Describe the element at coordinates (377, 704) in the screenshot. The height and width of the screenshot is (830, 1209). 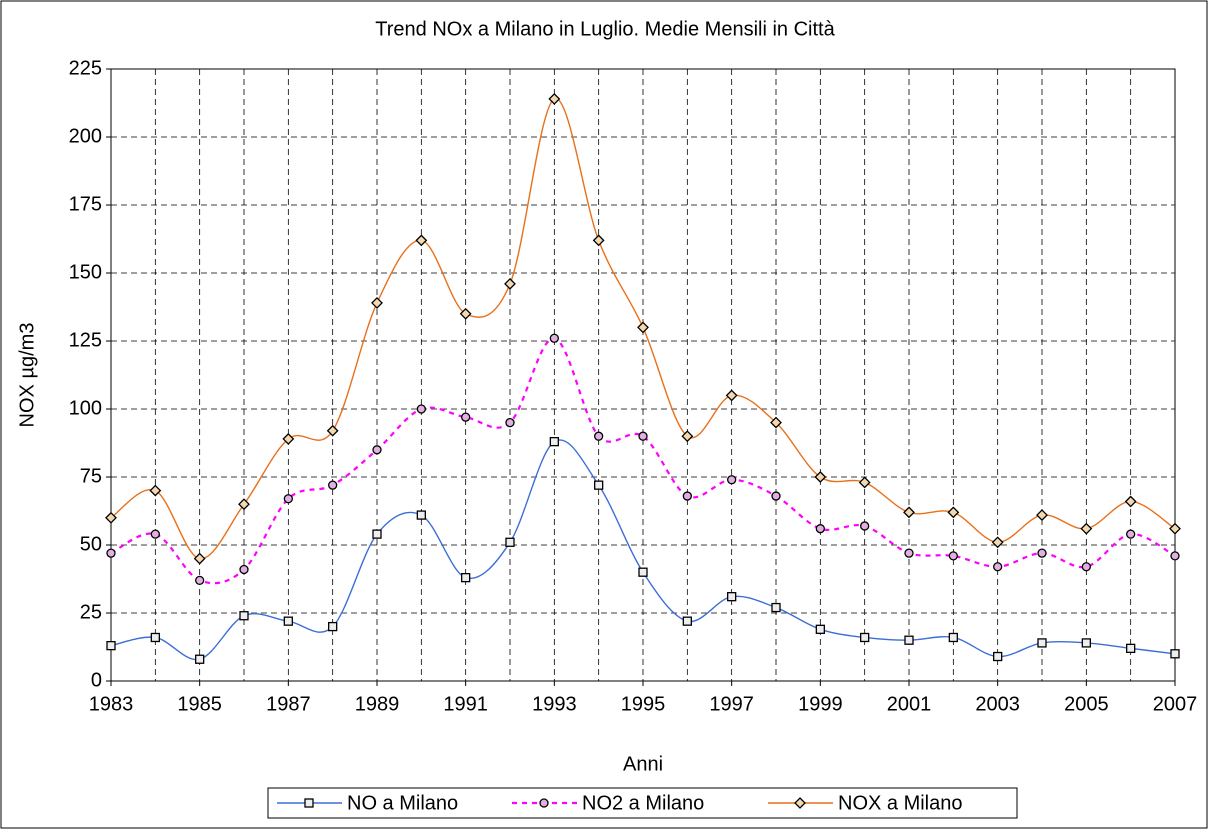
I see `x-tick-label: 1989` at that location.